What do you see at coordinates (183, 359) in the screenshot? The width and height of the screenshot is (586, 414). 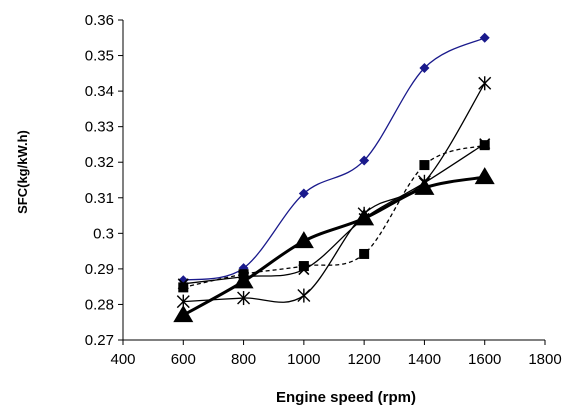 I see `x-tick-label: 600` at bounding box center [183, 359].